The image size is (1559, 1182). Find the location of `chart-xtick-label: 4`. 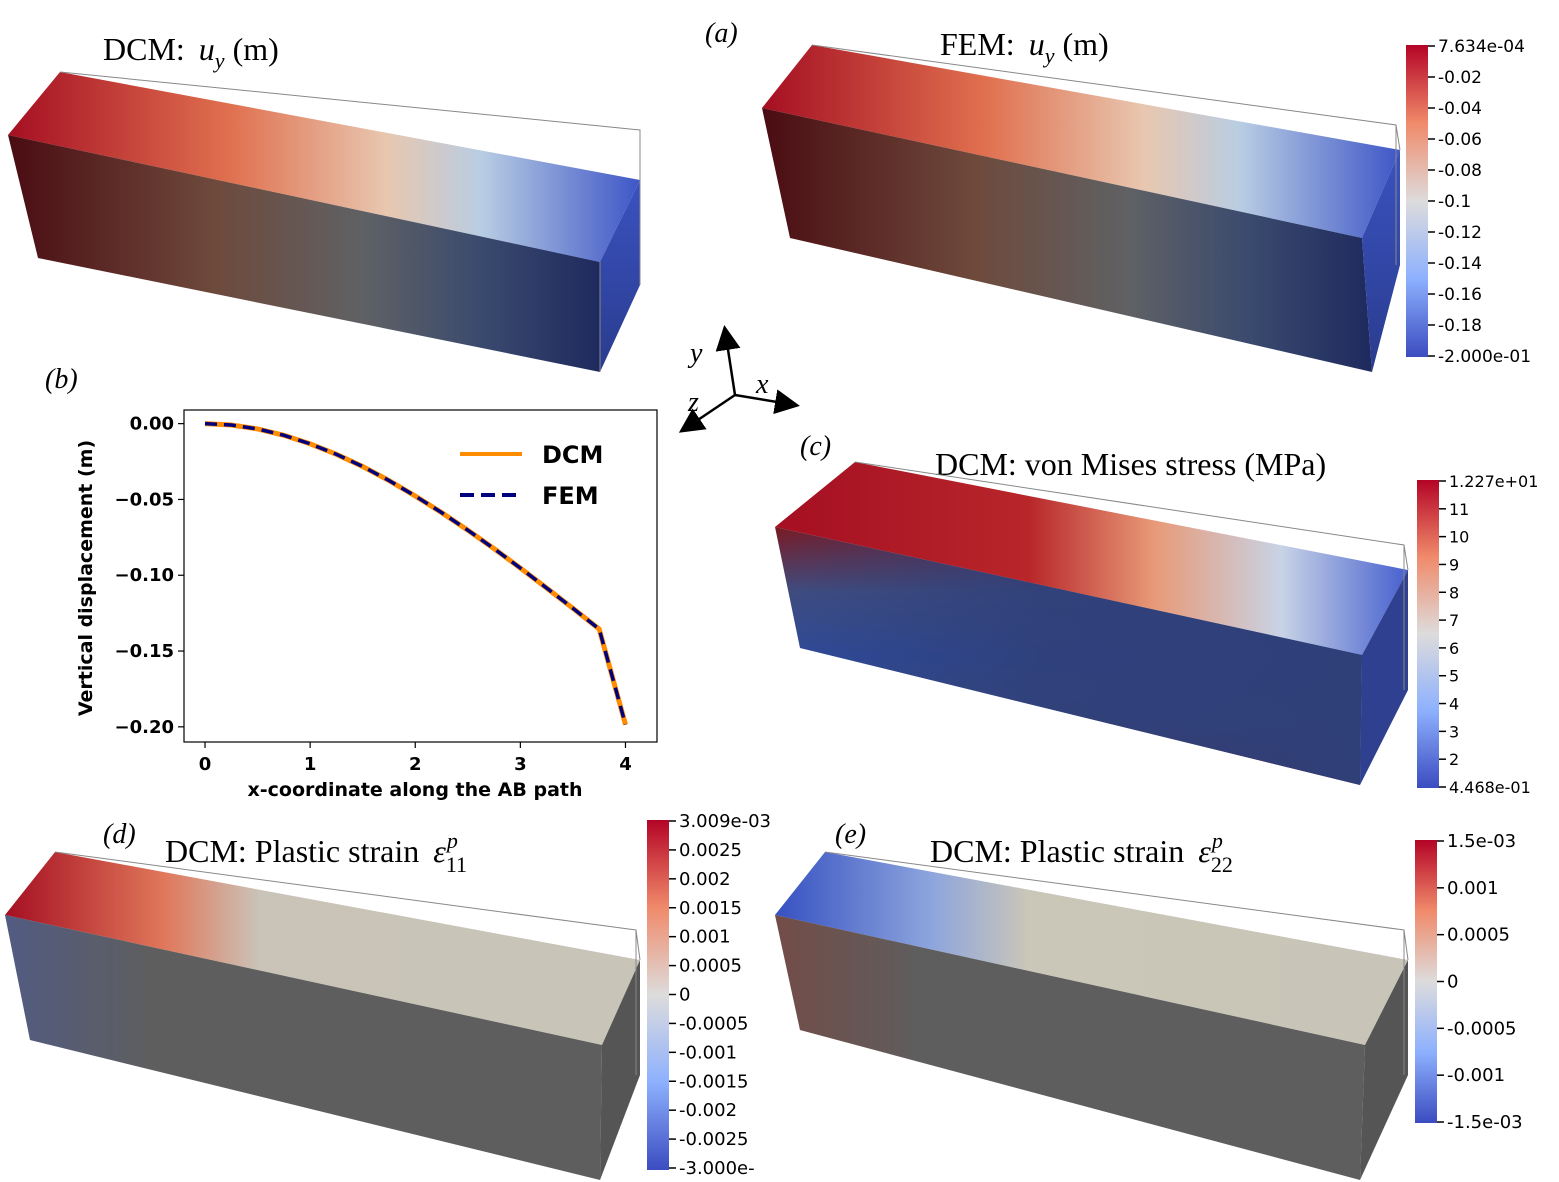

chart-xtick-label: 4 is located at coordinates (625, 764).